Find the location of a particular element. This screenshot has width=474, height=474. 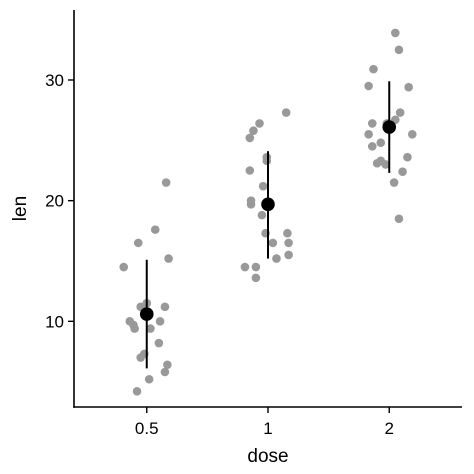

x-tick-label: 1 is located at coordinates (267, 428).